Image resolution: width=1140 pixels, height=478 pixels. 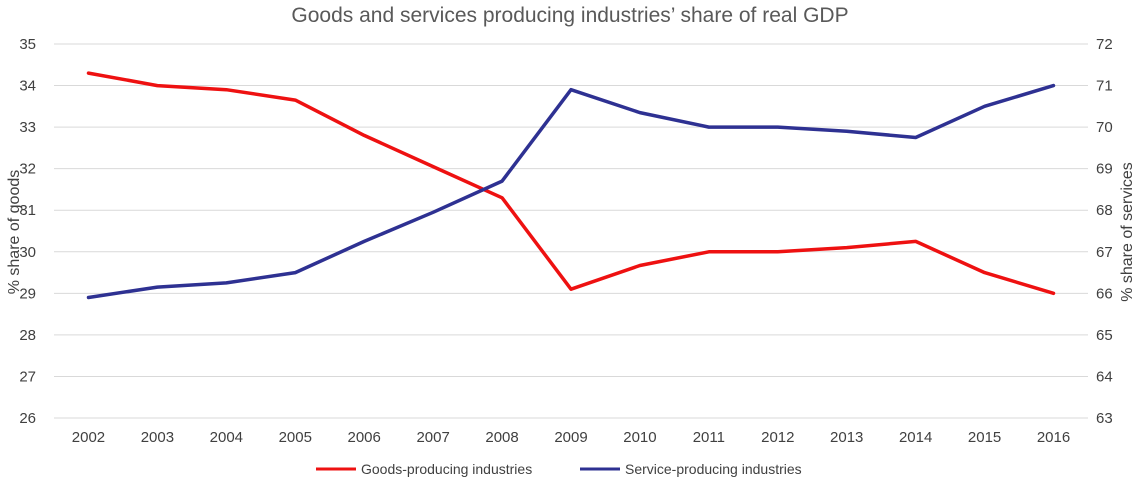 I want to click on x-tick-label: 2008, so click(x=501, y=437).